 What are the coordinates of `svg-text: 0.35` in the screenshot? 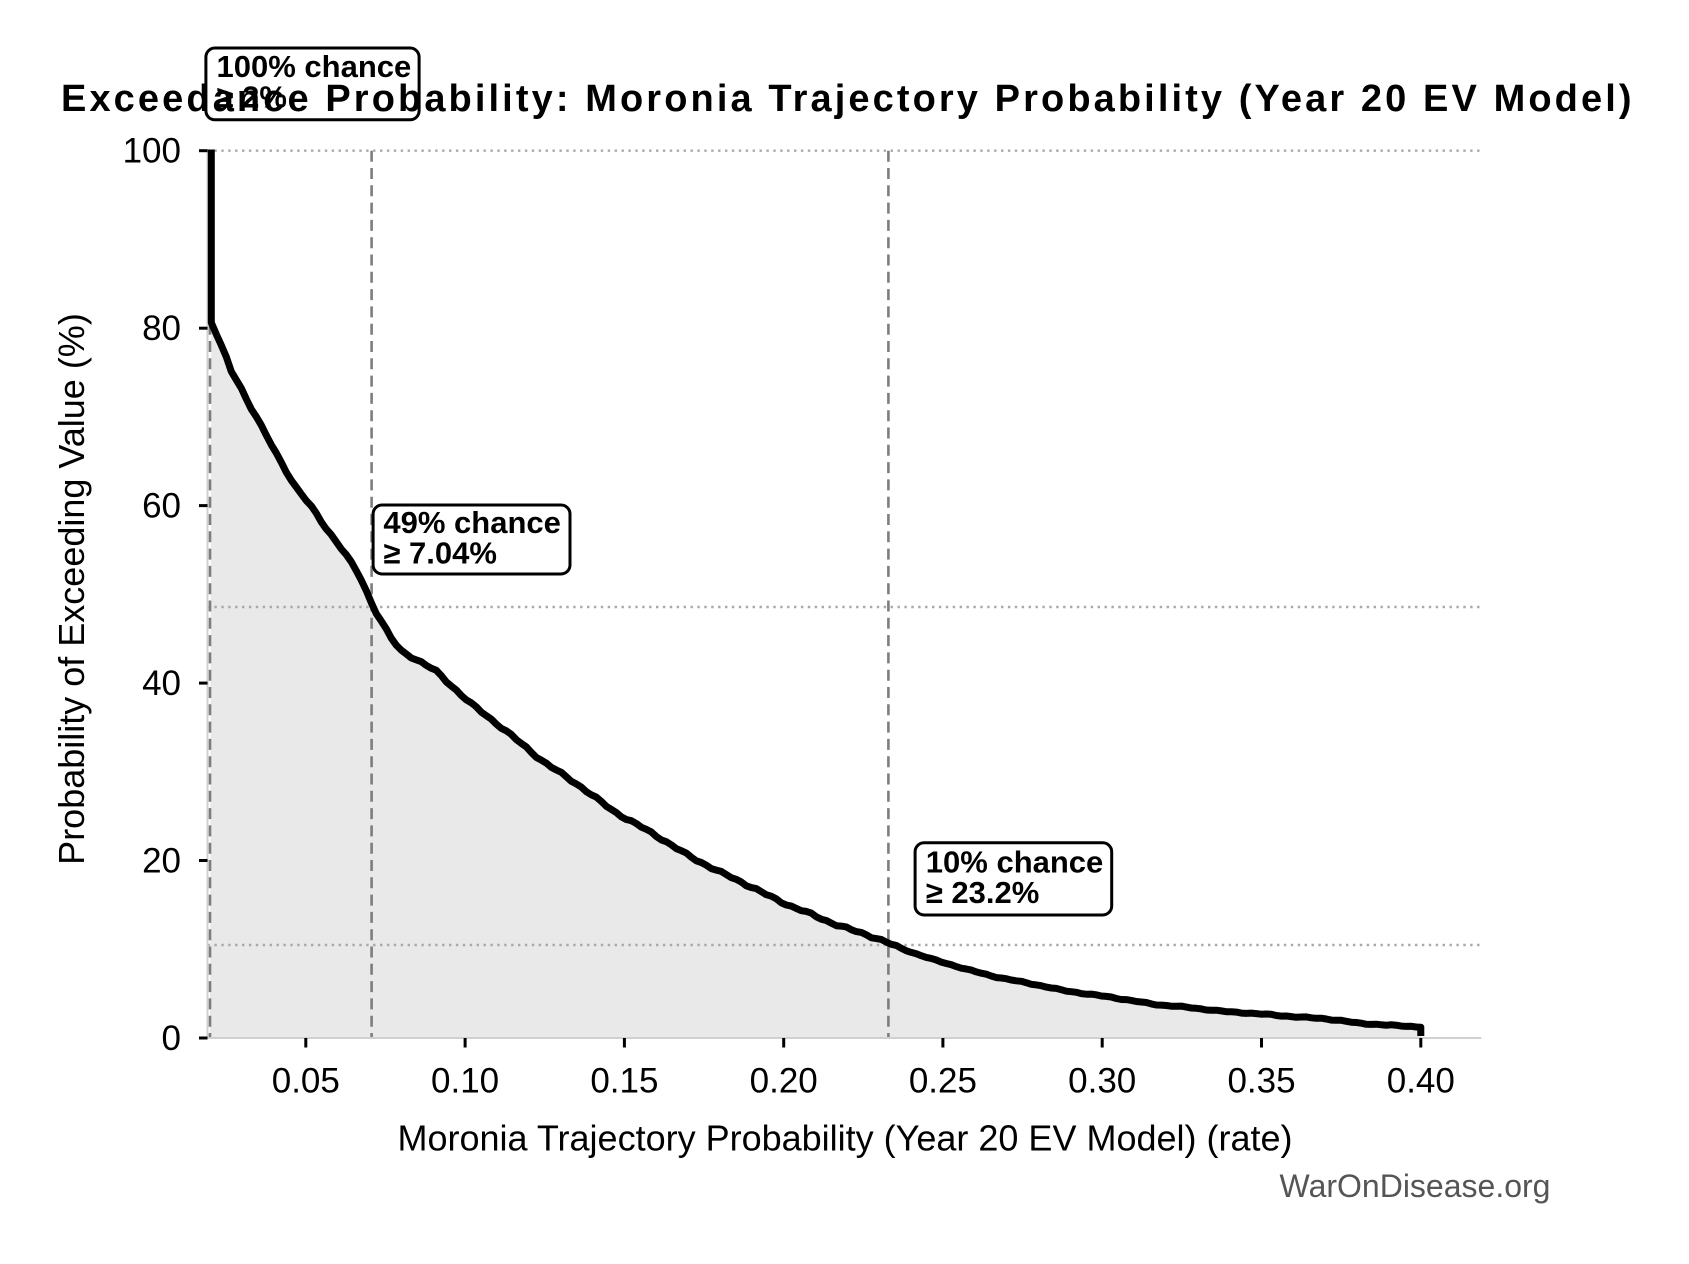 It's located at (1261, 1081).